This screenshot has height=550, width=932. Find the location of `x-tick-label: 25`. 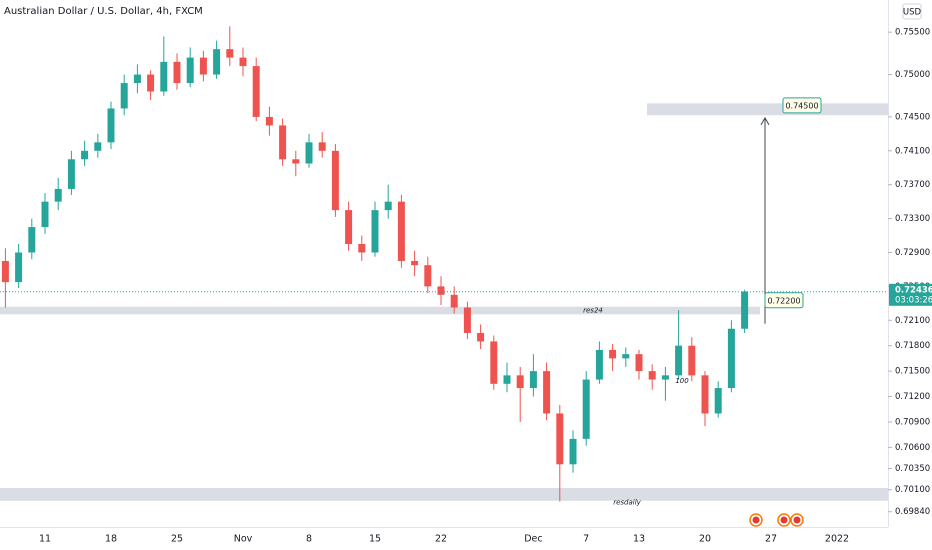

x-tick-label: 25 is located at coordinates (177, 539).